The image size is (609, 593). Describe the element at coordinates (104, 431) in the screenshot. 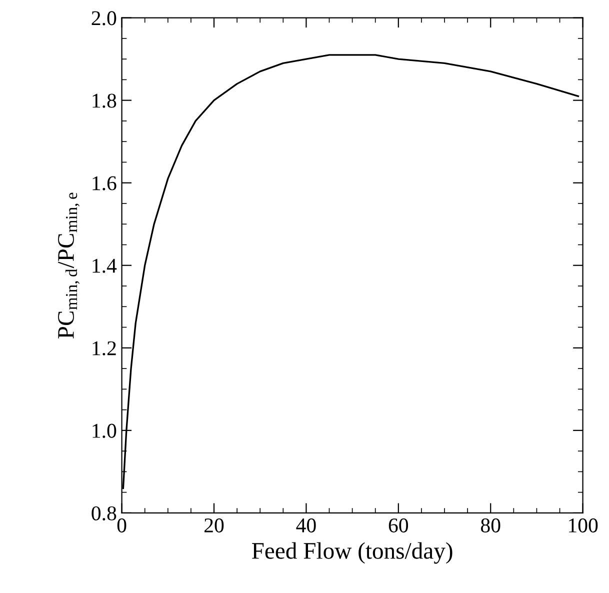

I see `y-tick-label: 1.0` at that location.